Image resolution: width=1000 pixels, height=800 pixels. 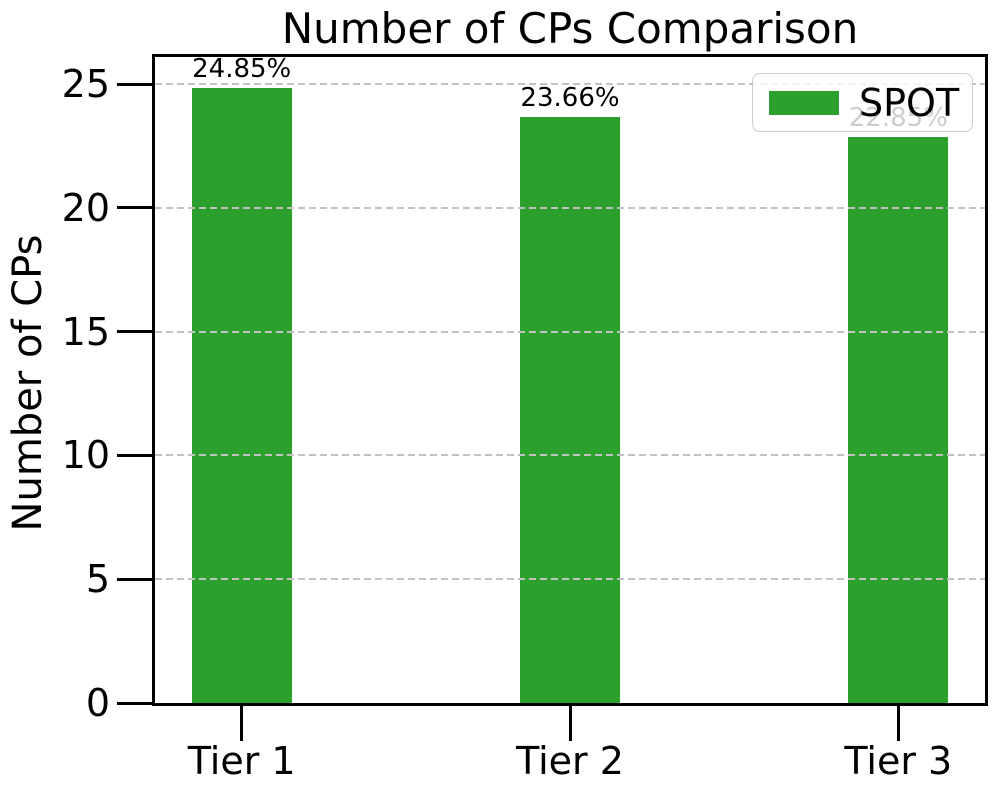 What do you see at coordinates (97, 703) in the screenshot?
I see `y-tick-label: 0` at bounding box center [97, 703].